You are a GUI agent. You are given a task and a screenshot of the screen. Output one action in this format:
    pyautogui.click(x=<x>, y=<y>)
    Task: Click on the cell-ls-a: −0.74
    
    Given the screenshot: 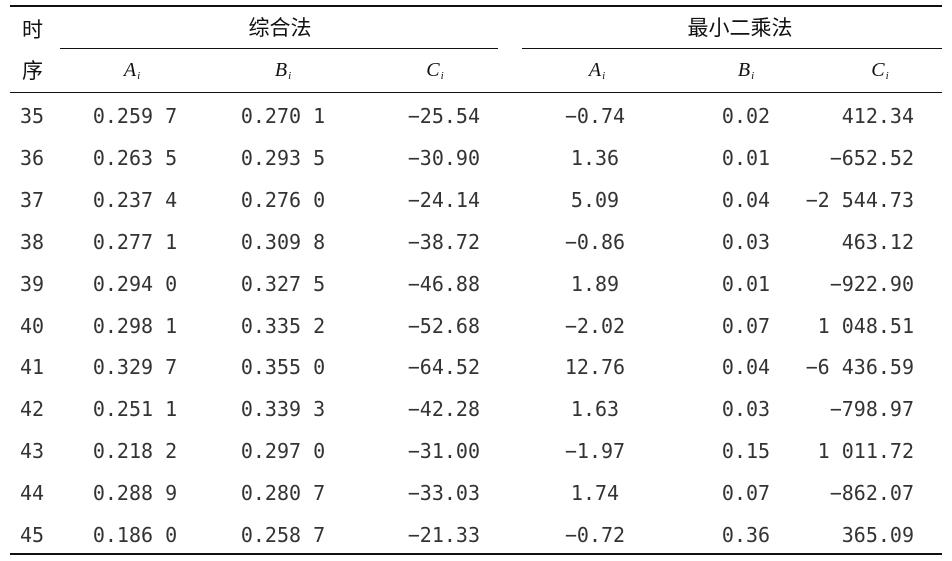 What is the action you would take?
    pyautogui.click(x=595, y=116)
    